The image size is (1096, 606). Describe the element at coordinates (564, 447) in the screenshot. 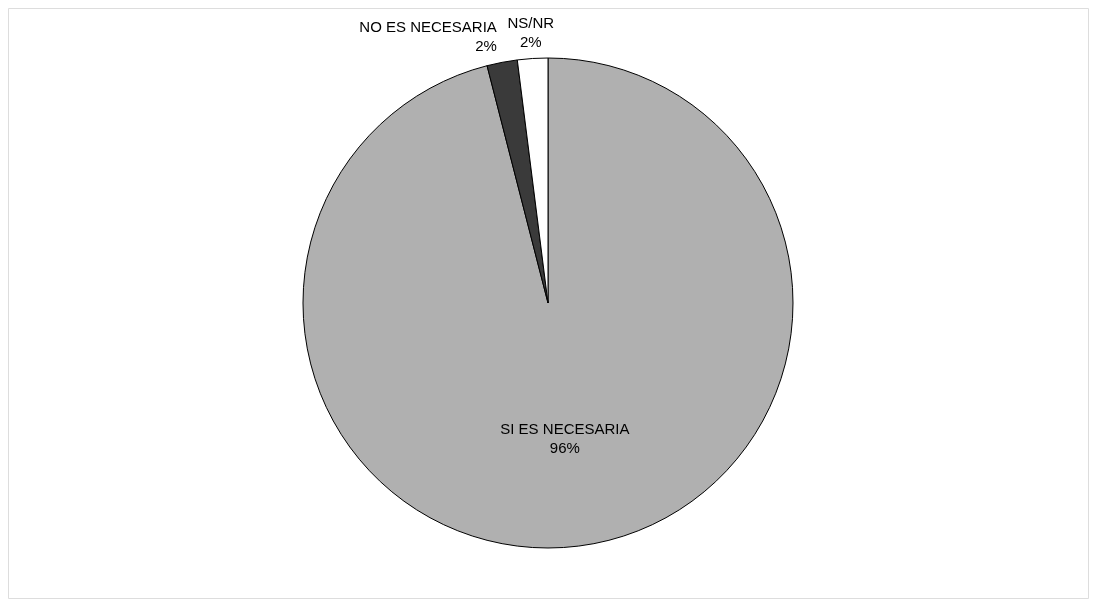

I see `data-label: 96%` at that location.